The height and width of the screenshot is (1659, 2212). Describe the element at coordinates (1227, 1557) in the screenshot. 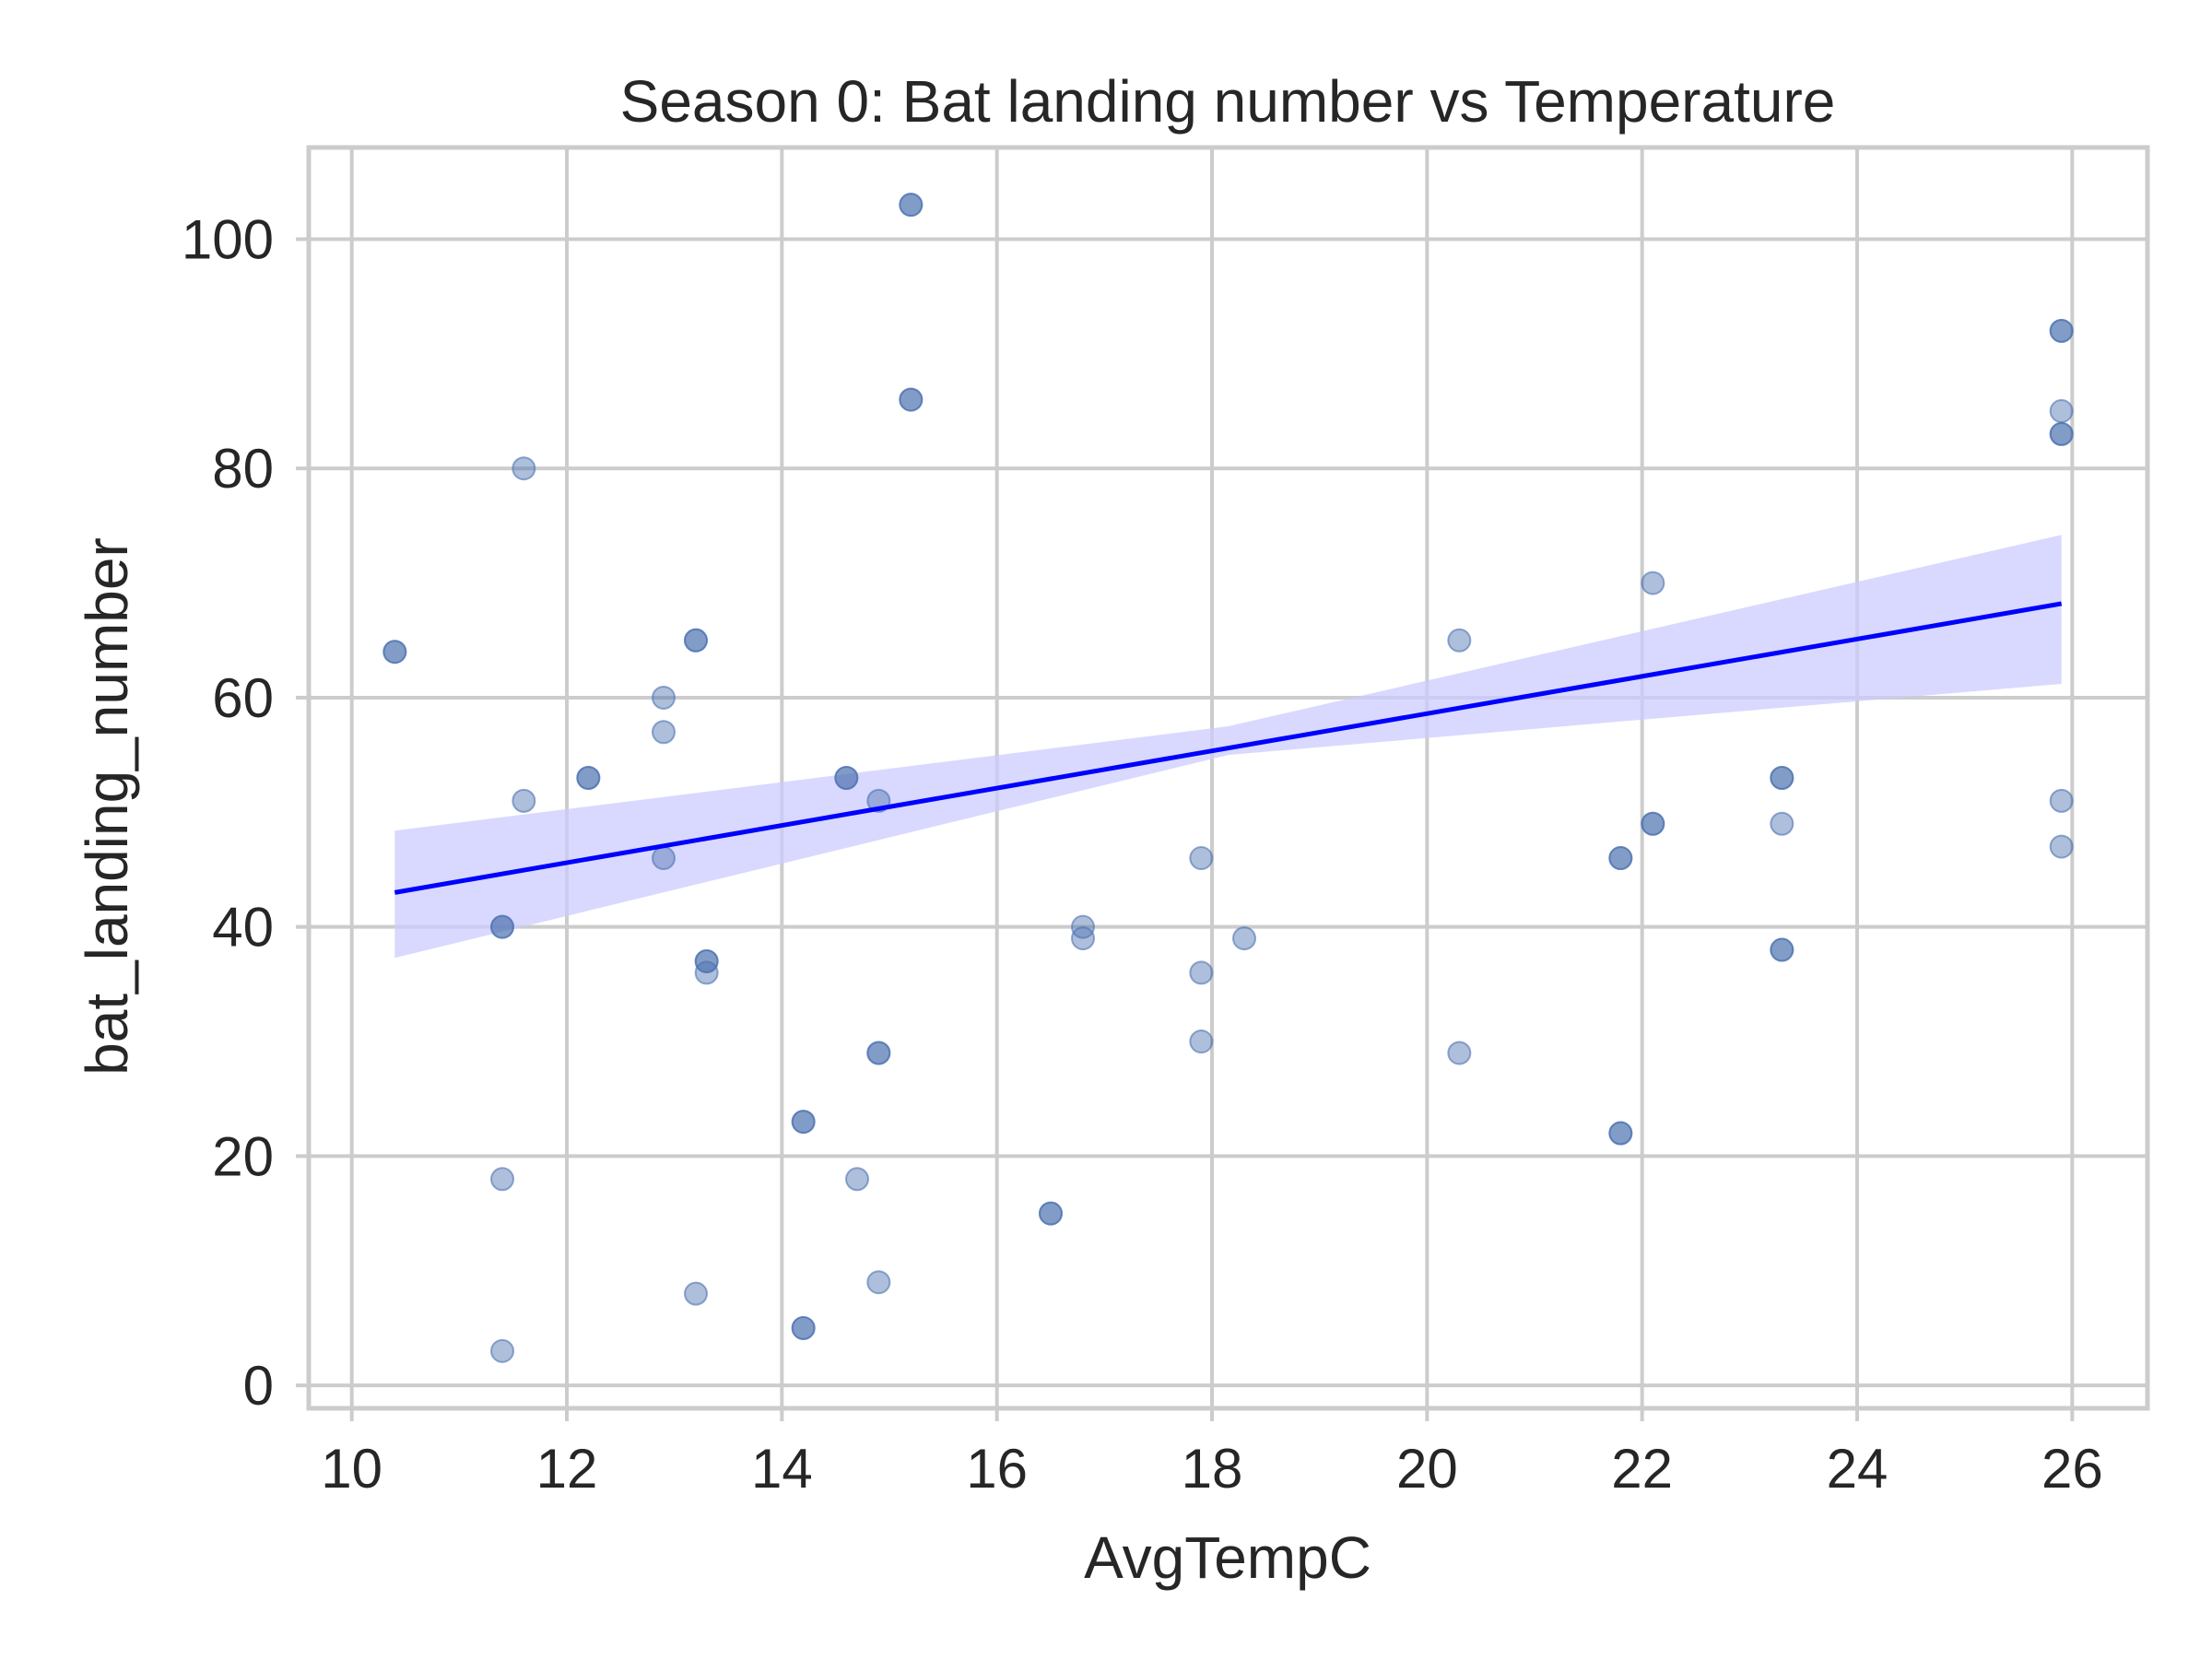

I see `x-axis-title: AvgTempC` at that location.